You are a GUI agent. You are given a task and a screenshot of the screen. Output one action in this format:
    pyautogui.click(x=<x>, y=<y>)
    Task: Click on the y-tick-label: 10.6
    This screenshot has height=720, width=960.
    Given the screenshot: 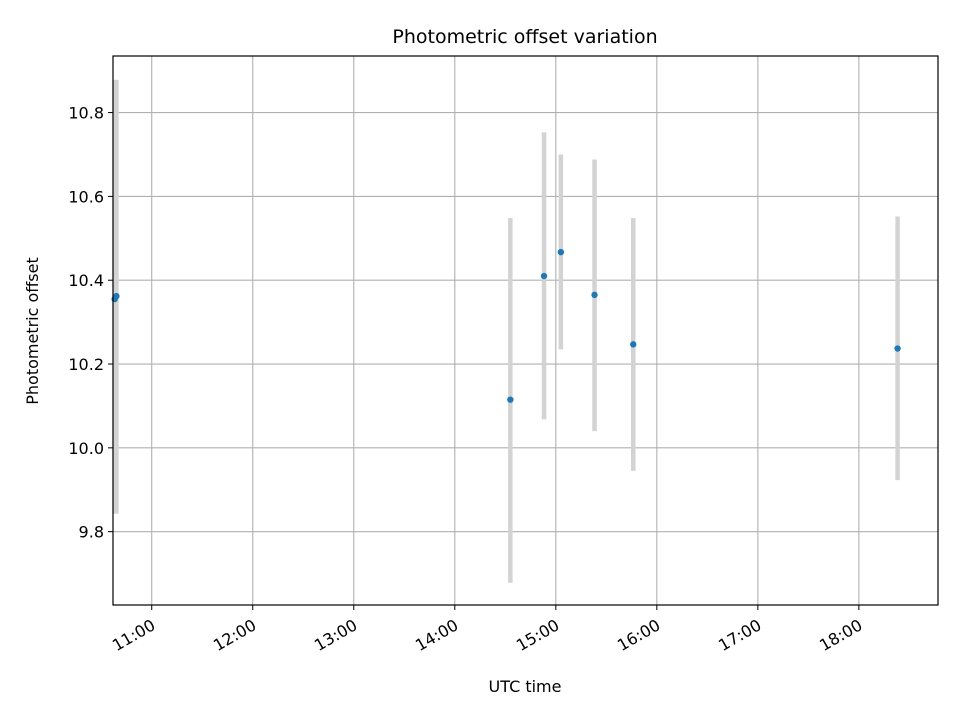 What is the action you would take?
    pyautogui.click(x=86, y=196)
    